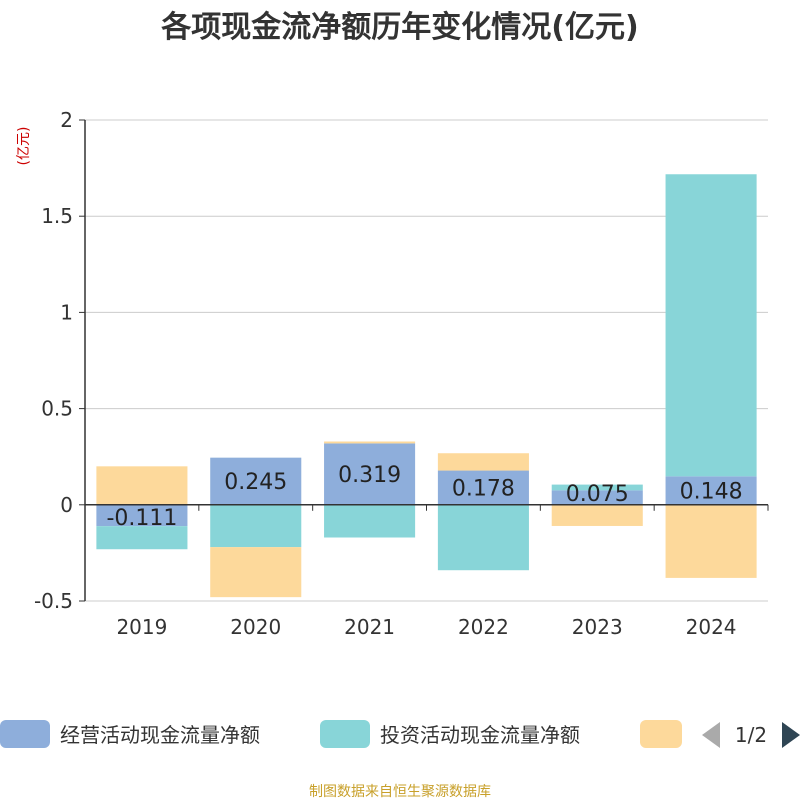 Image resolution: width=800 pixels, height=800 pixels. What do you see at coordinates (66, 505) in the screenshot?
I see `y-tick-label: 0` at bounding box center [66, 505].